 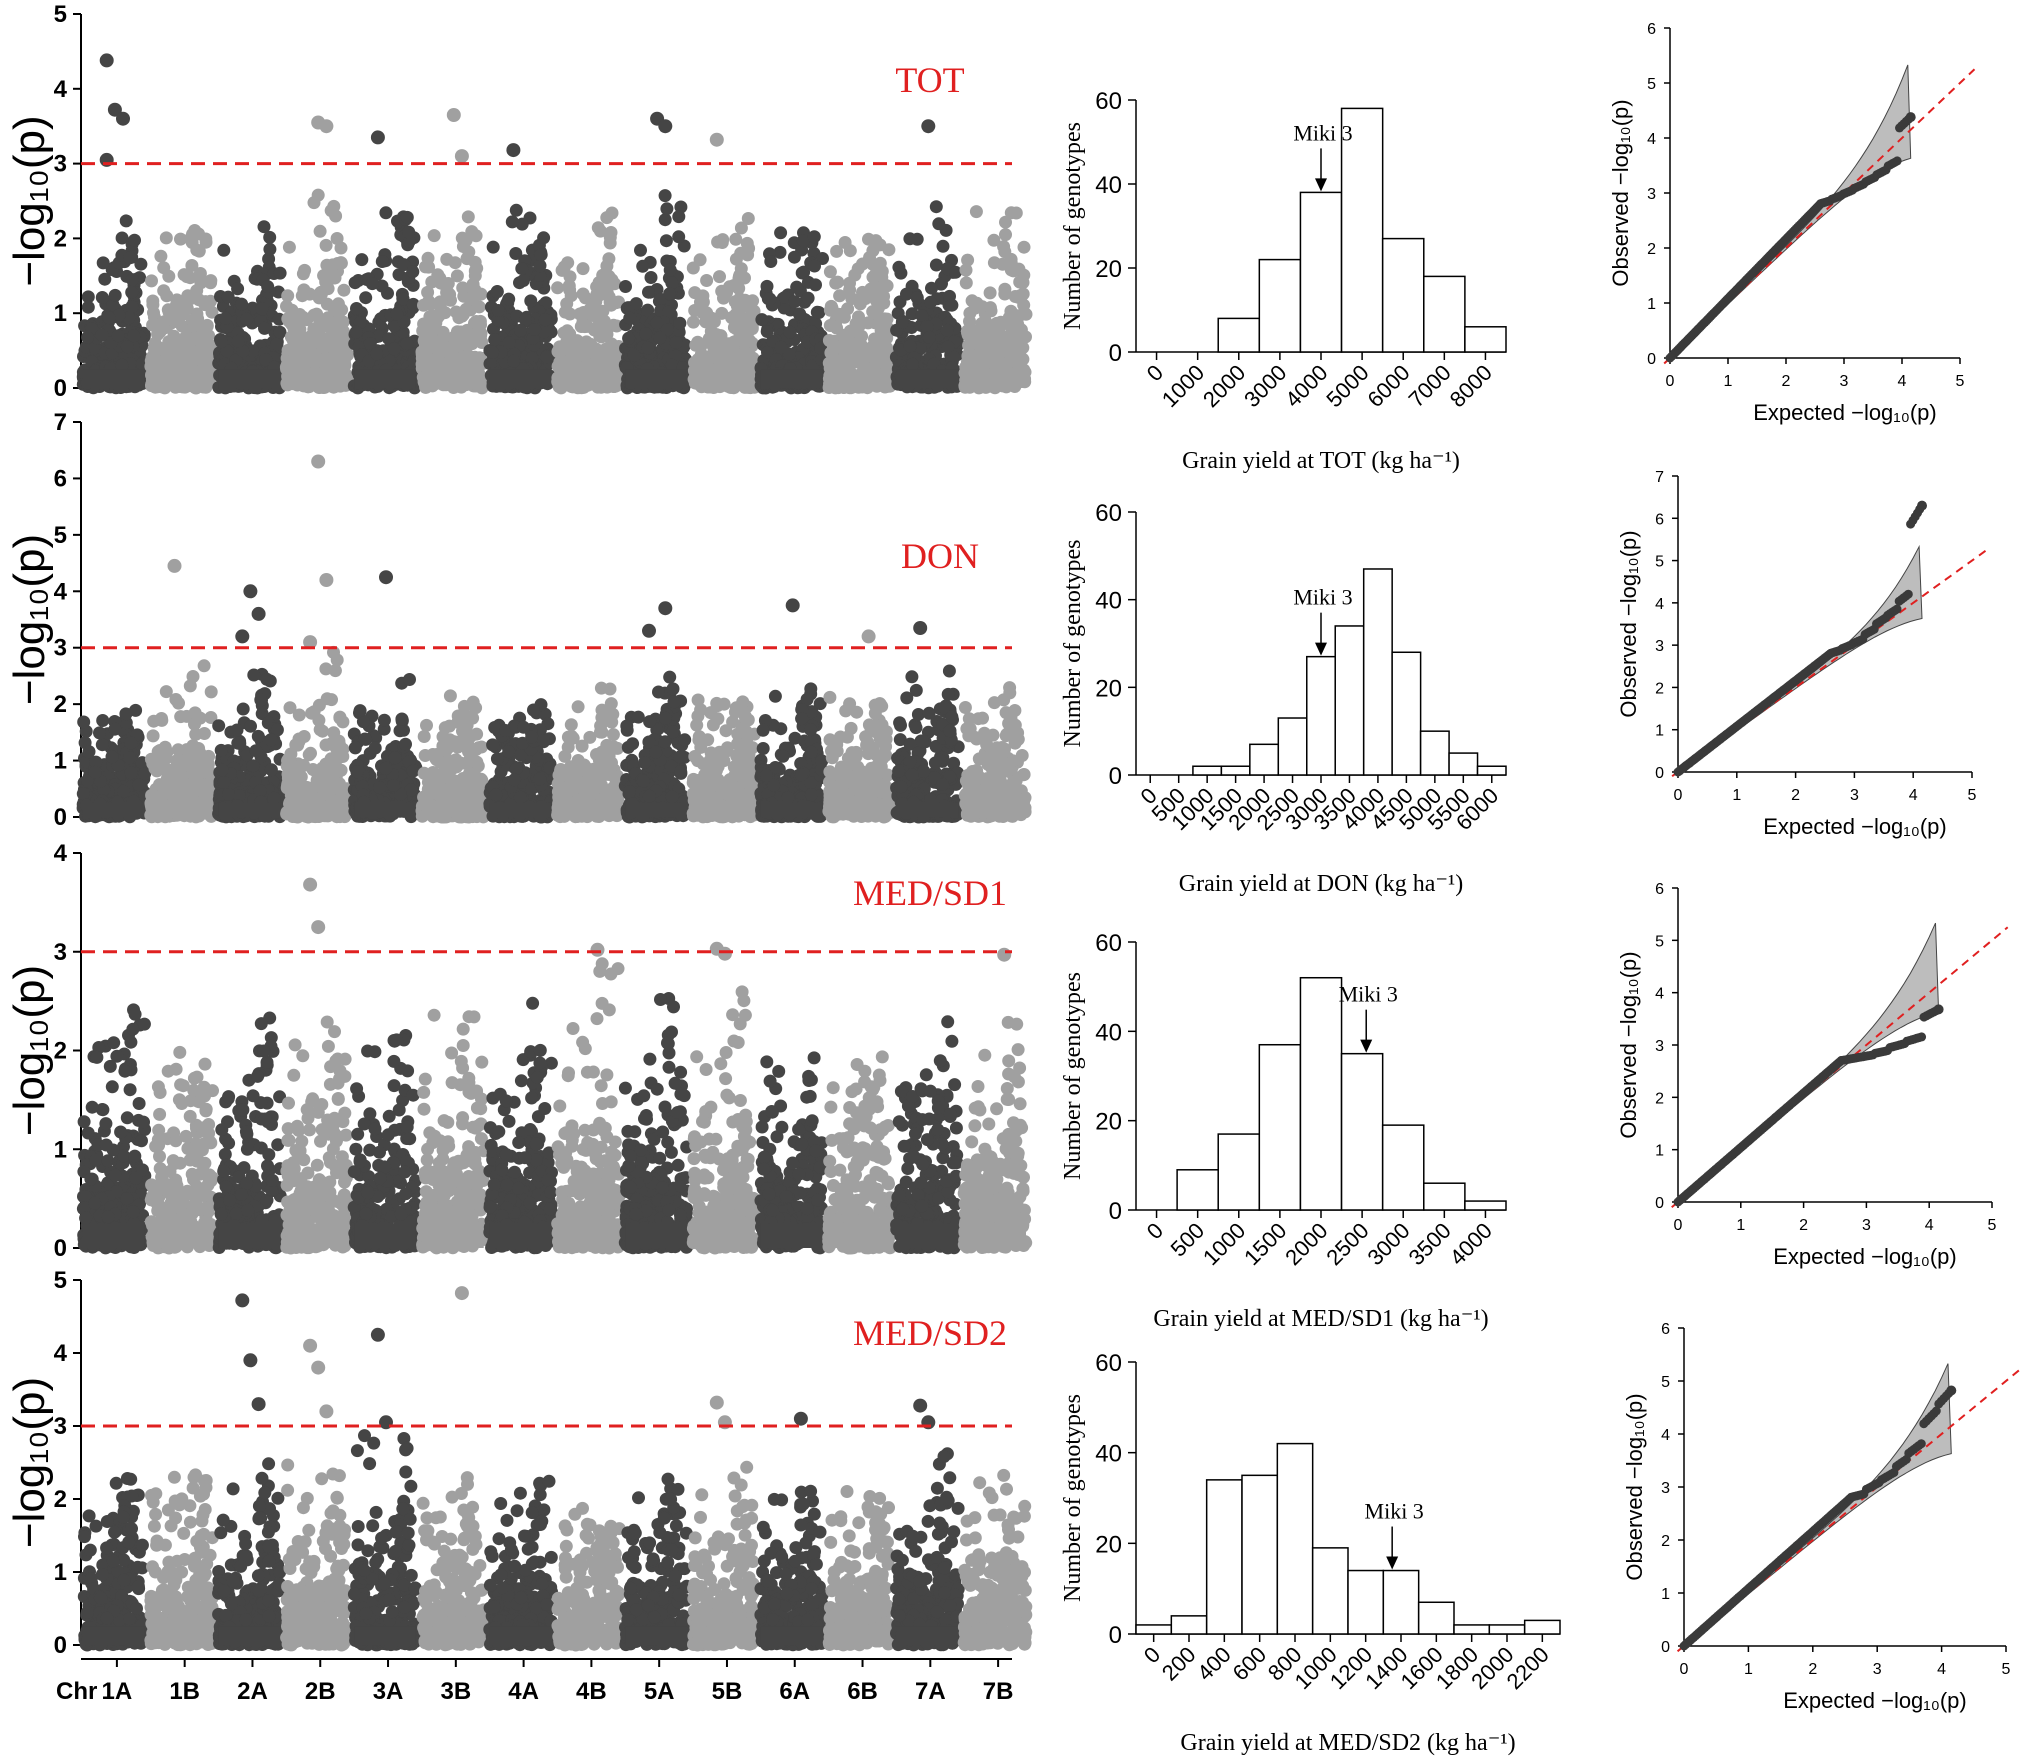 I want to click on chromosome-points-1A, so click(x=114, y=763).